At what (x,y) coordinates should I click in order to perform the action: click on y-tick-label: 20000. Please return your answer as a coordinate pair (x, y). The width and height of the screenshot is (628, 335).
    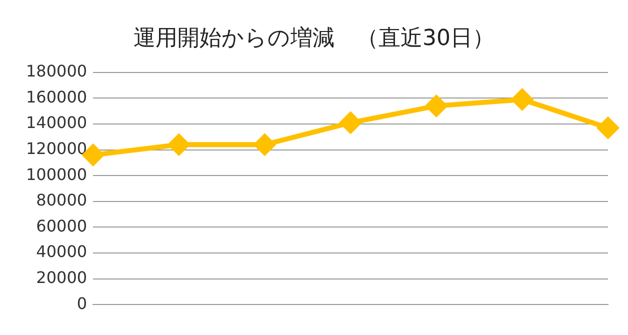
    Looking at the image, I should click on (62, 277).